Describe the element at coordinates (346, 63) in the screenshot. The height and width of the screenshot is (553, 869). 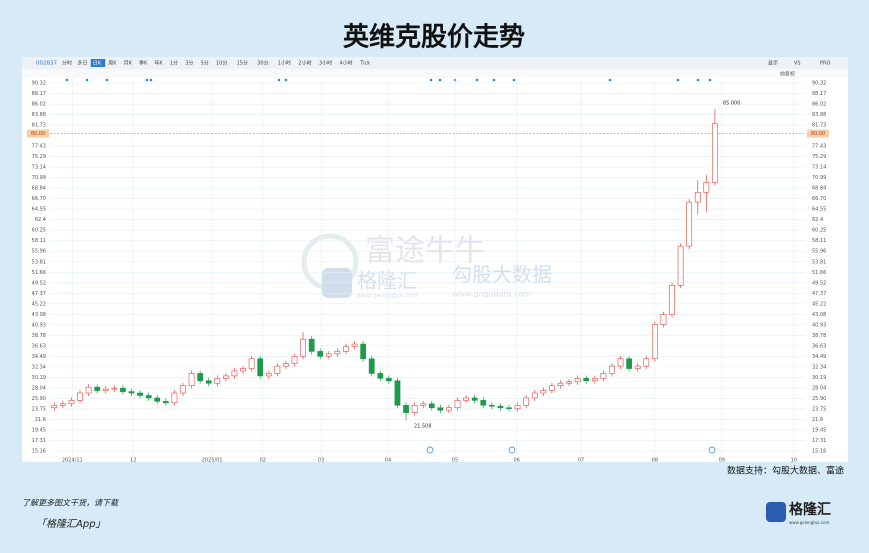
I see `tab: 4小时` at that location.